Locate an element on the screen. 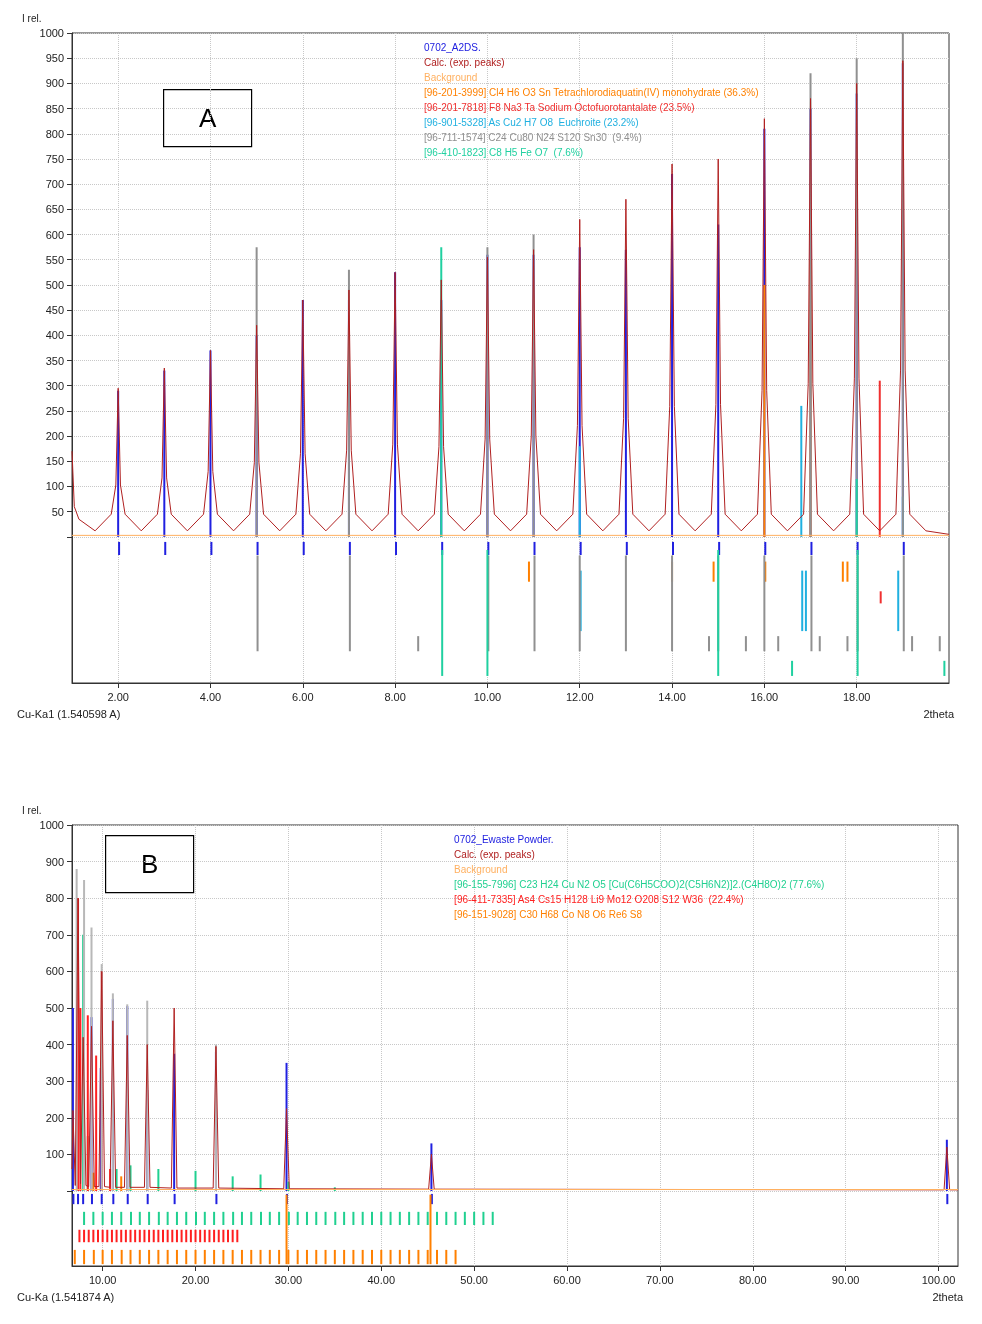 This screenshot has height=1324, width=982. y-tick-label: 950 is located at coordinates (54, 58).